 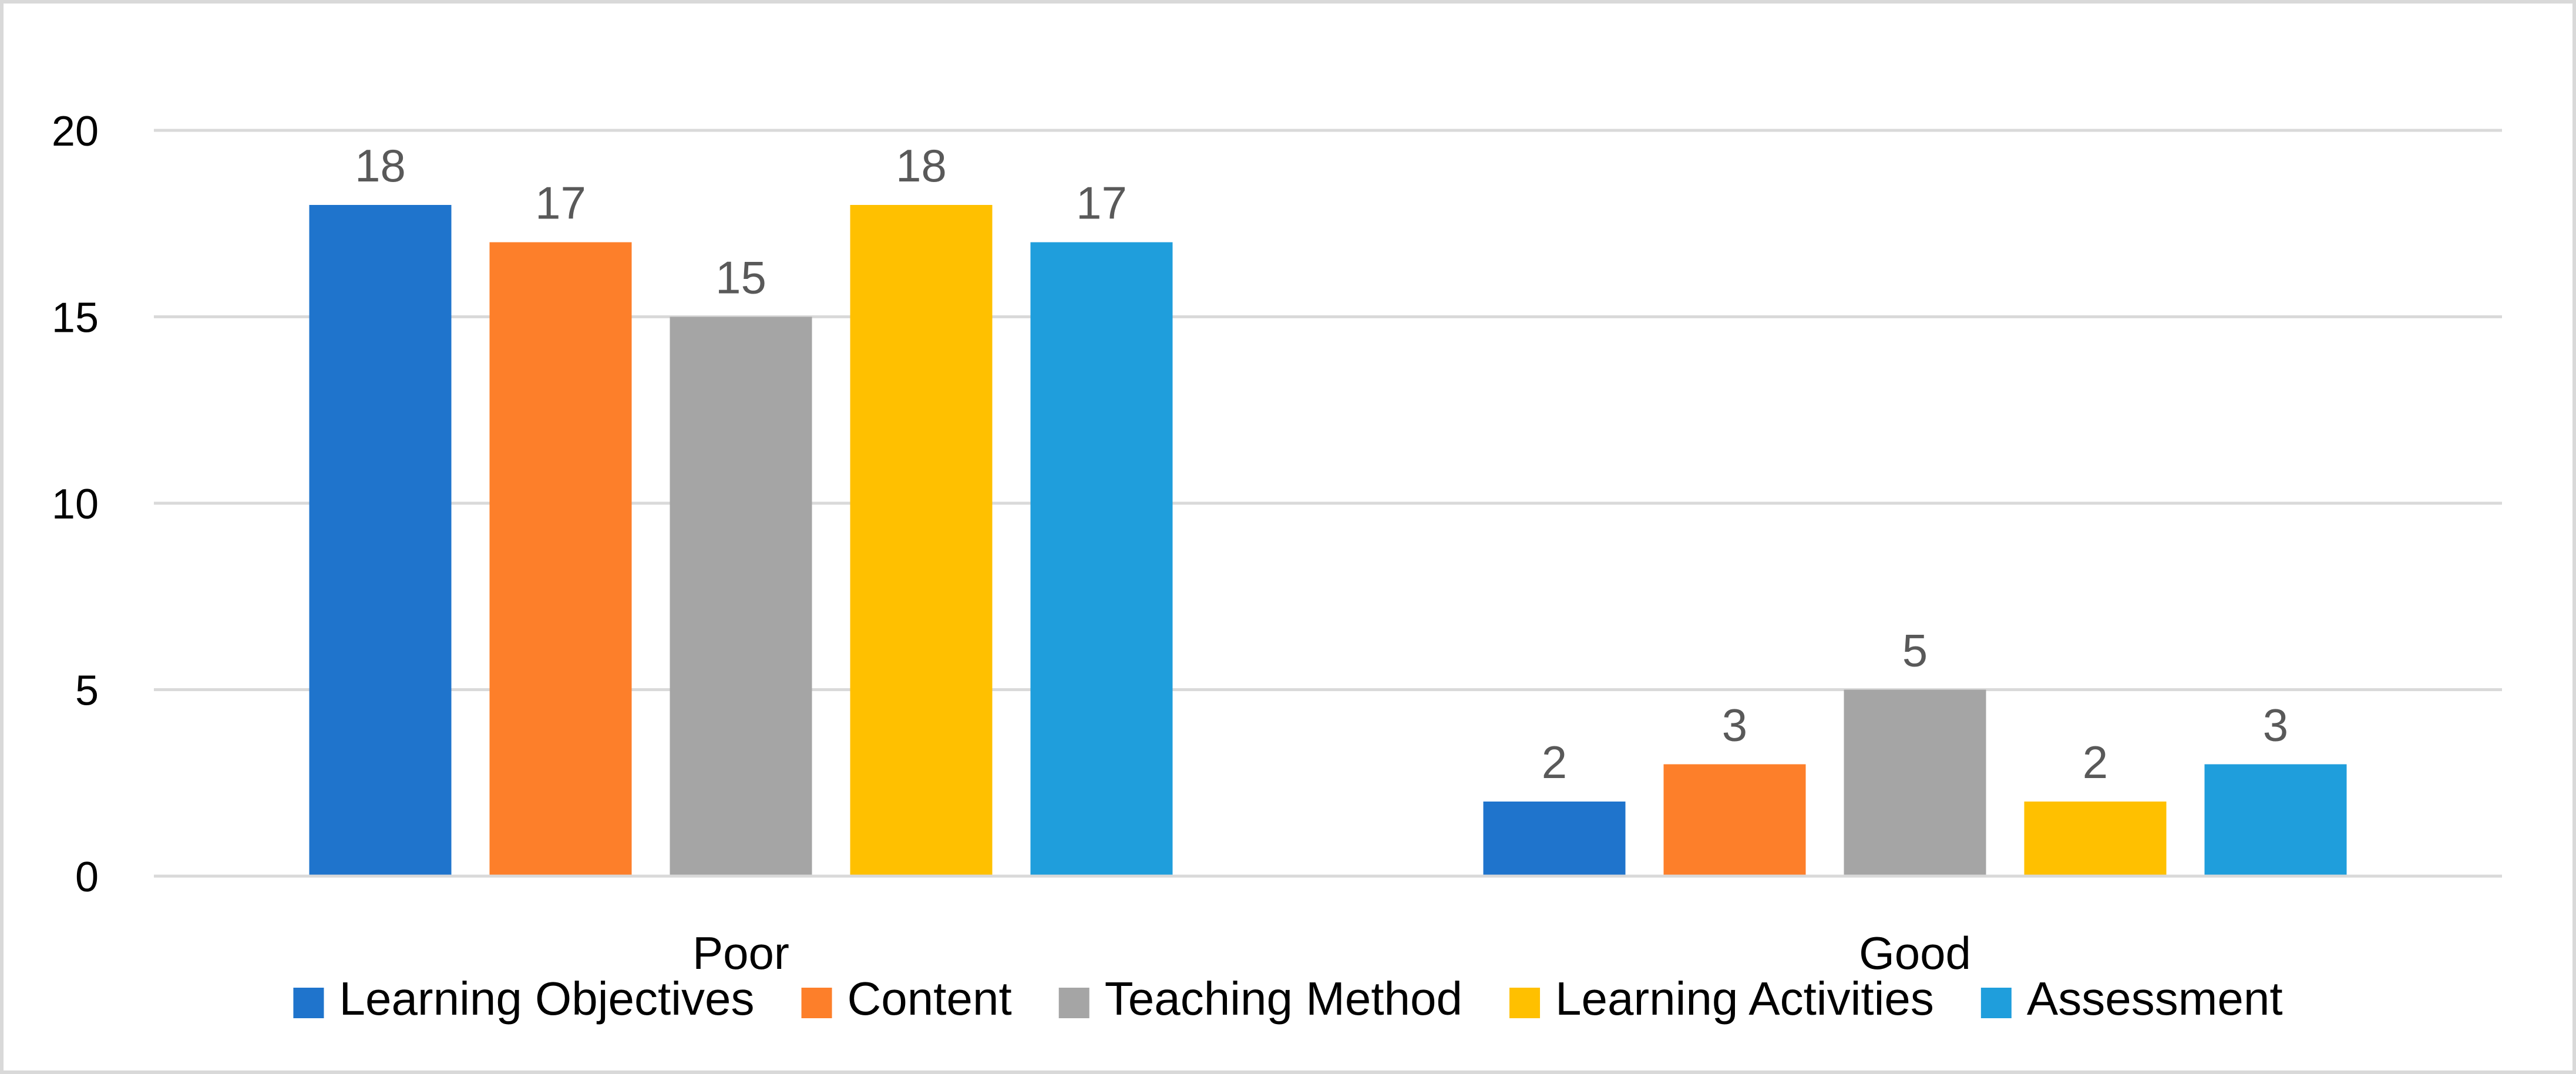 What do you see at coordinates (1328, 926) in the screenshot?
I see `x-axis: Poor Good` at bounding box center [1328, 926].